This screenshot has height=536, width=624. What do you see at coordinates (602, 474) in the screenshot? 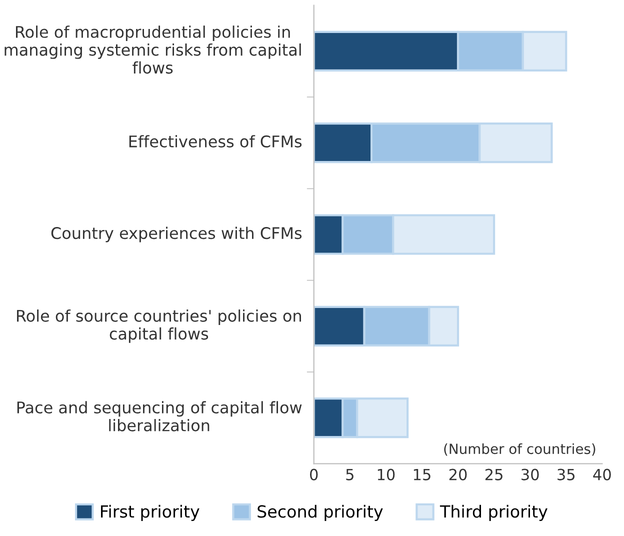
I see `x-tick-label: 40` at bounding box center [602, 474].